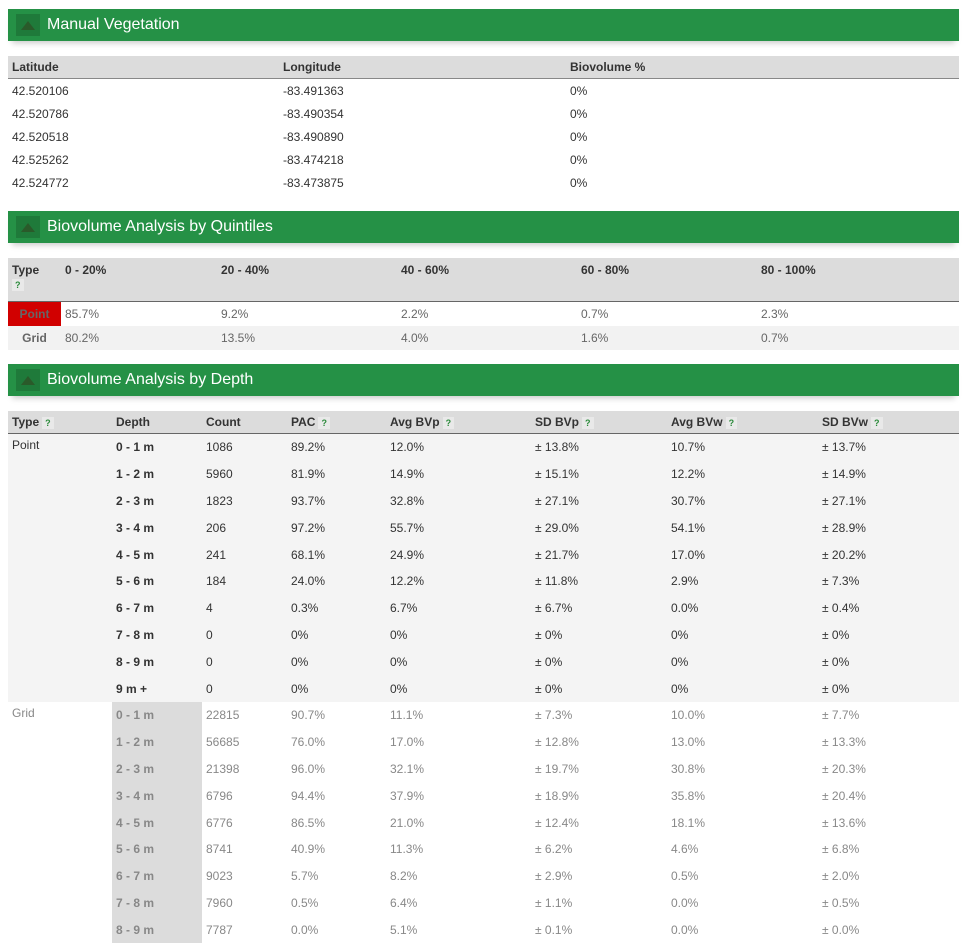 This screenshot has height=943, width=975. What do you see at coordinates (308, 768) in the screenshot?
I see `table-cell: 96.0%` at bounding box center [308, 768].